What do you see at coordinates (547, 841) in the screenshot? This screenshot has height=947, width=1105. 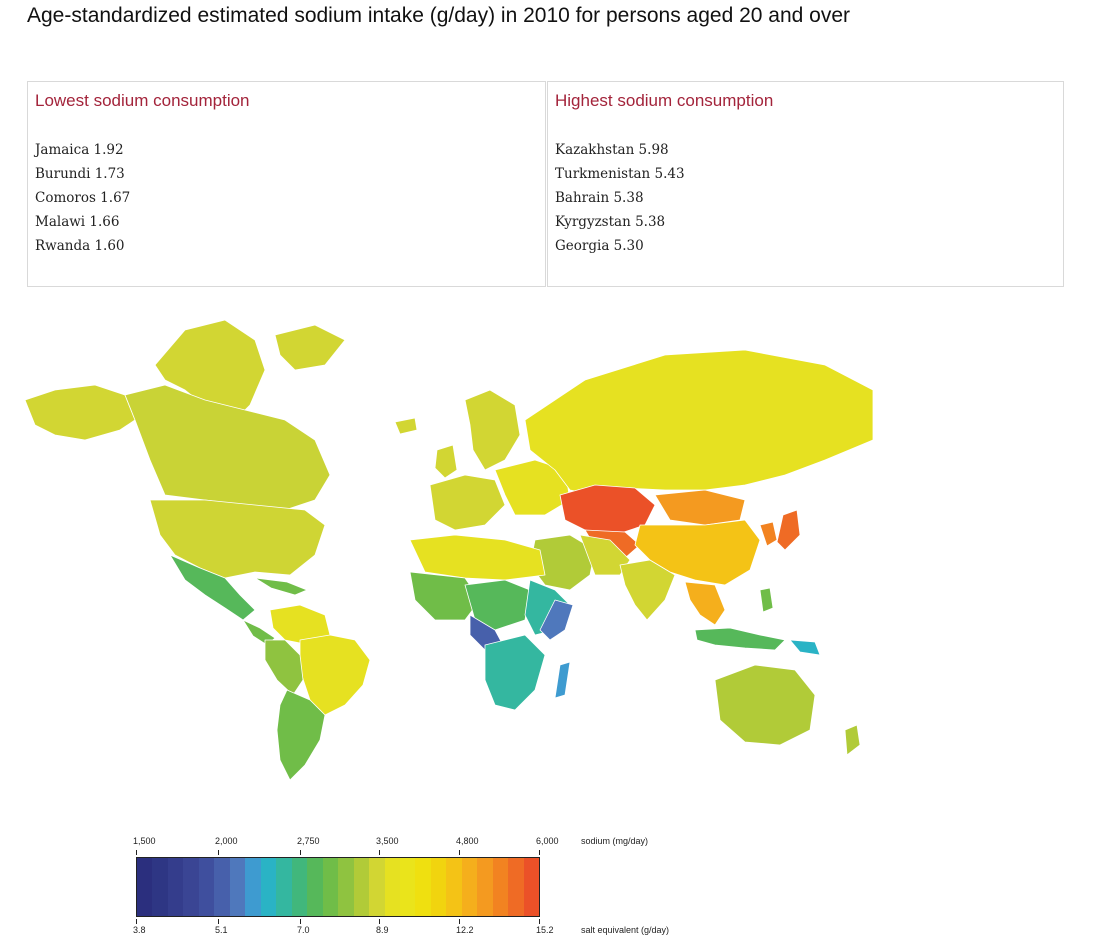 I see `legend-top-tick-label: 6,000` at bounding box center [547, 841].